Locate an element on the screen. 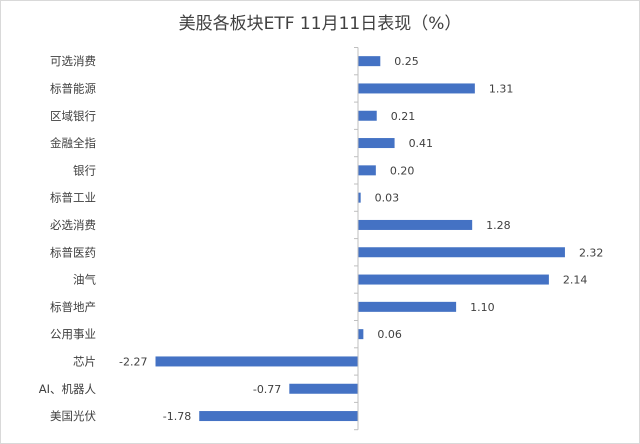 The height and width of the screenshot is (444, 640). category-label: AI、机器人 is located at coordinates (68, 389).